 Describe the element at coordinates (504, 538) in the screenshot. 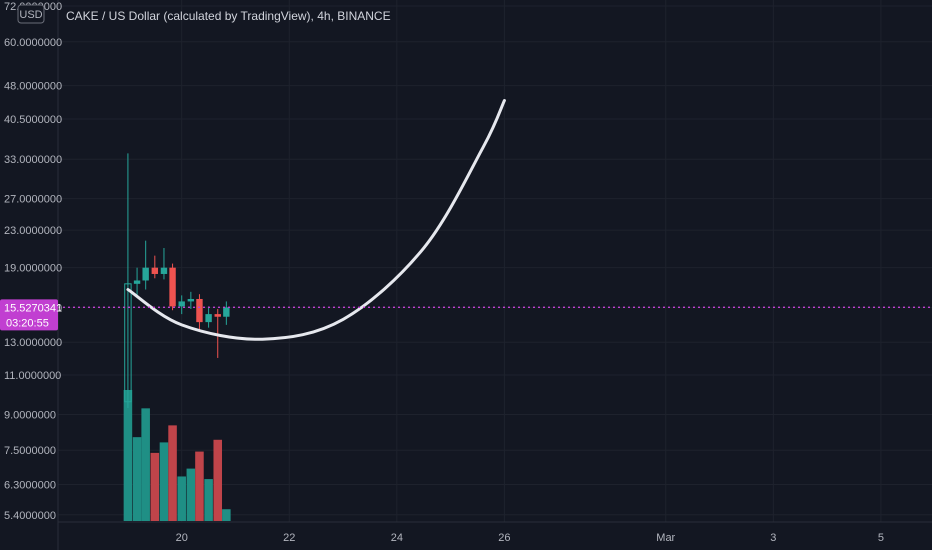

I see `time-tick-label: 26` at that location.